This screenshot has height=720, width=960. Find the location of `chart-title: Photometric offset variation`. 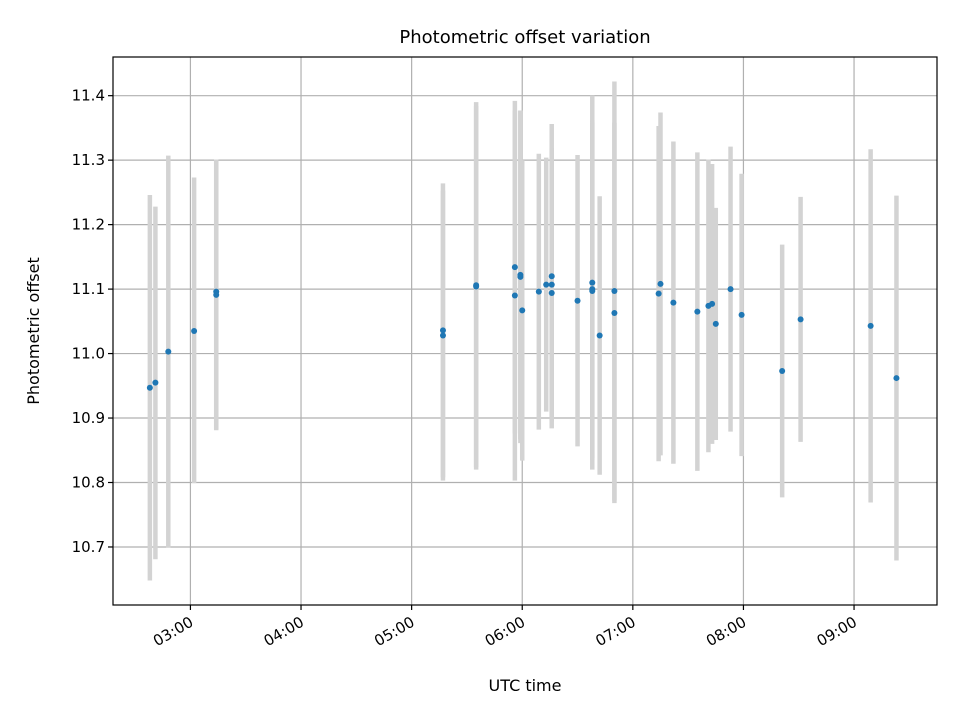

chart-title: Photometric offset variation is located at coordinates (524, 37).